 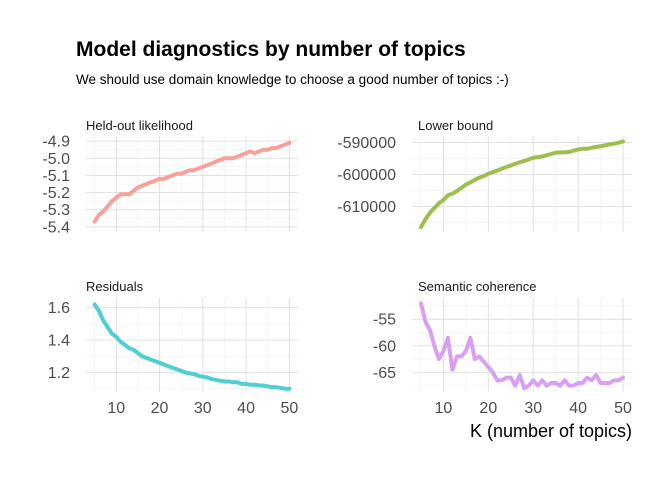 I want to click on series-line-semantic-coherence, so click(x=522, y=346).